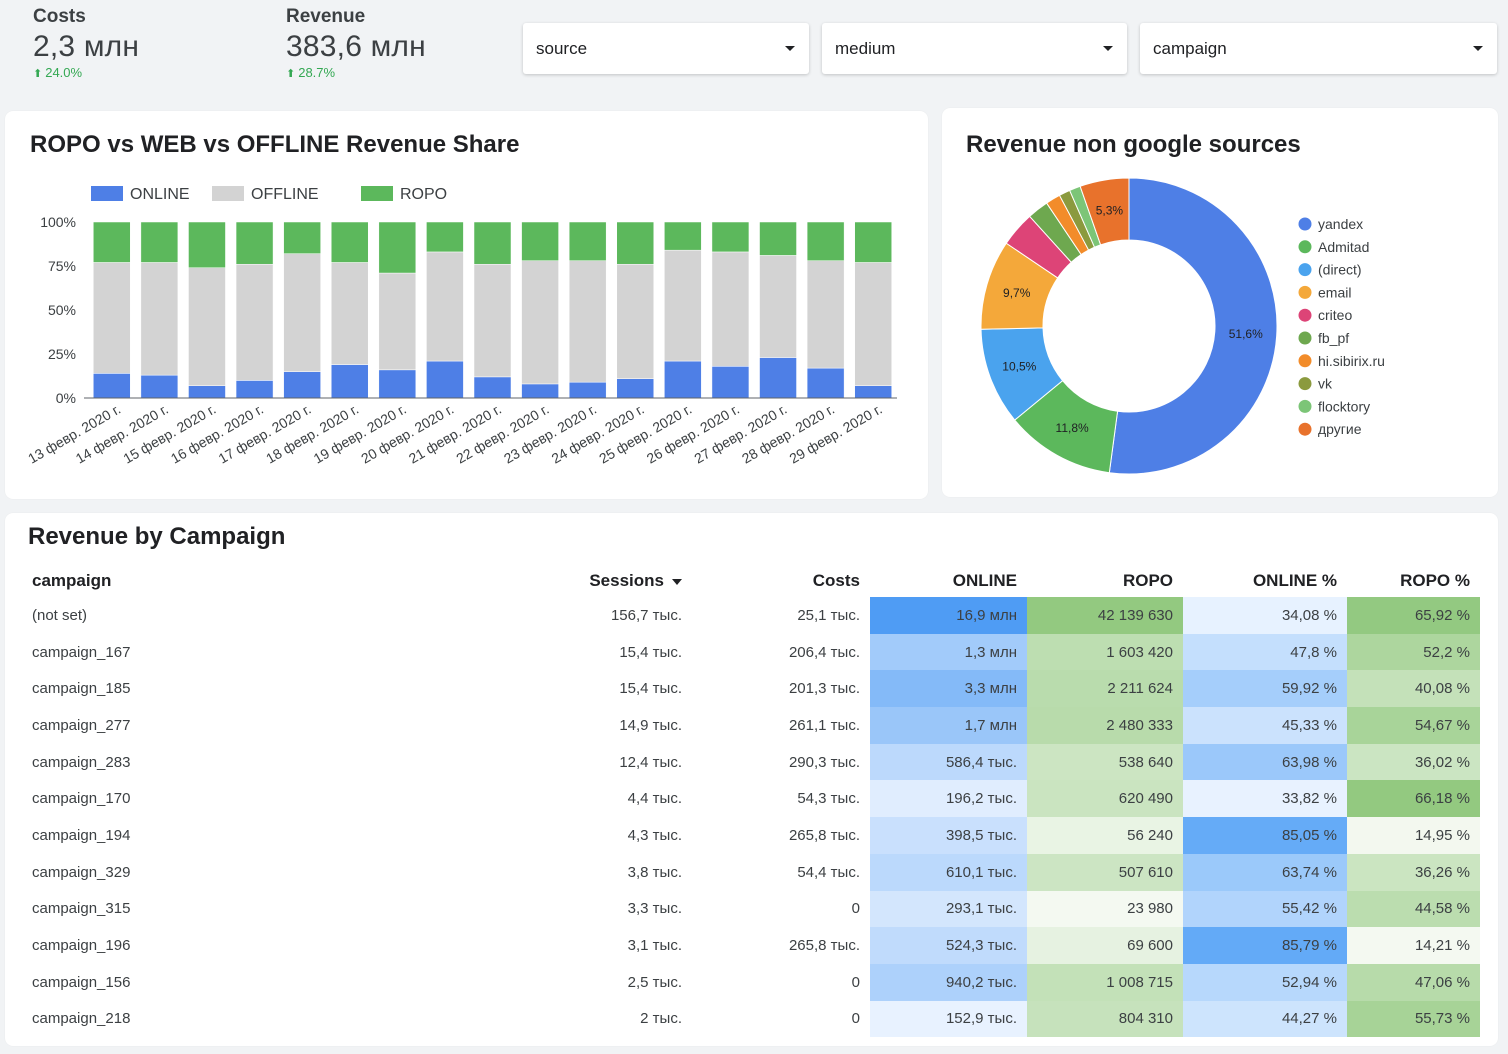  I want to click on legend-label: criteo, so click(1335, 315).